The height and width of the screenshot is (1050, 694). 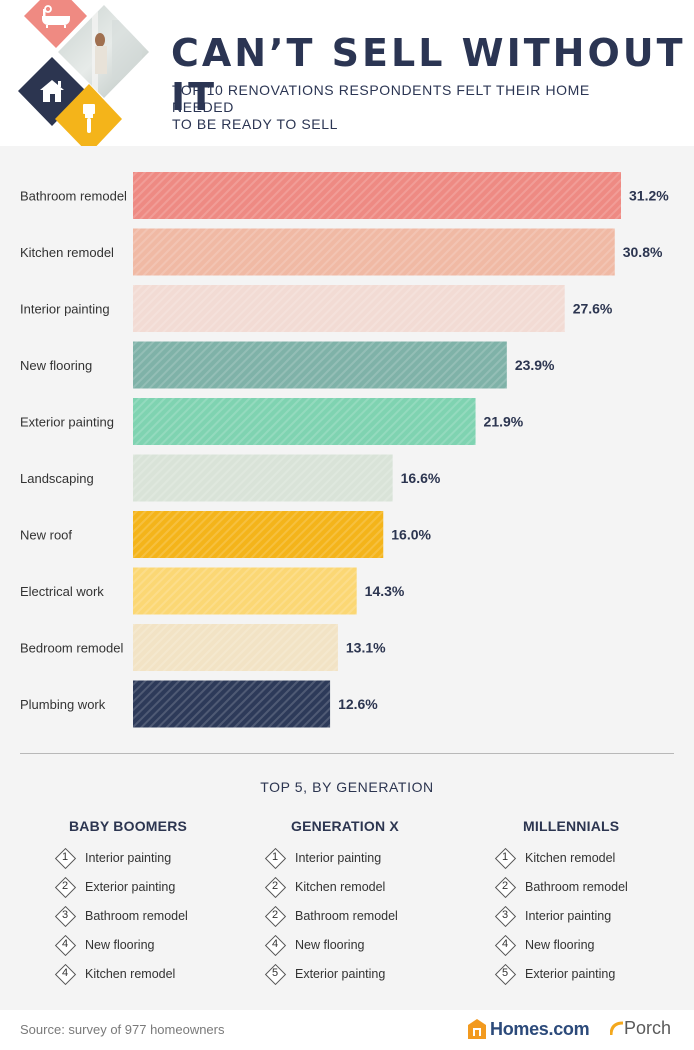 I want to click on paintbrush-icon, so click(x=88, y=119).